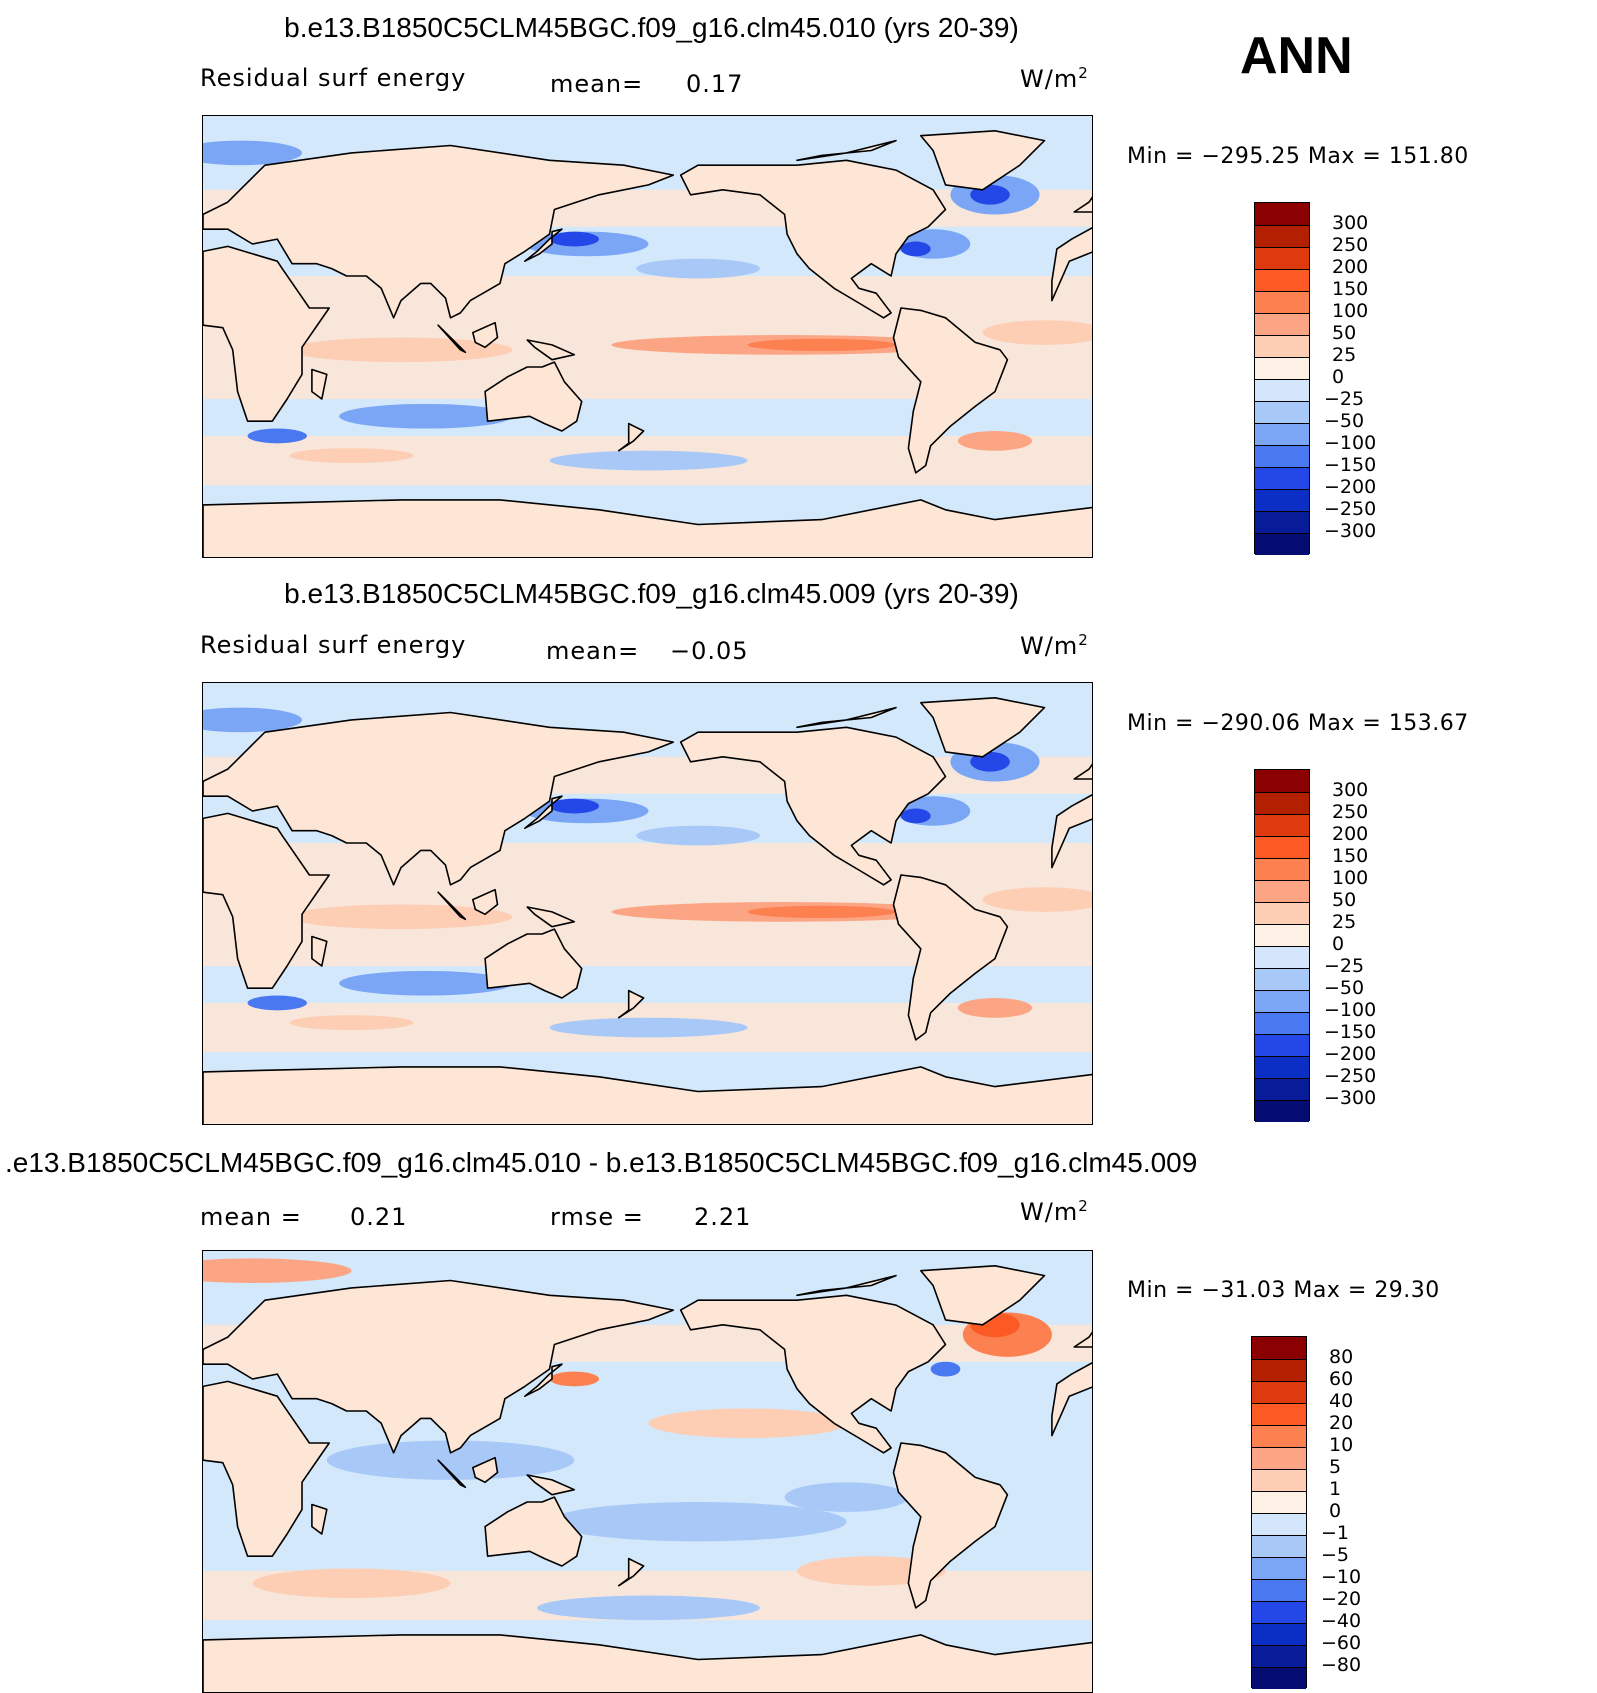 This screenshot has height=1693, width=1597. Describe the element at coordinates (1330, 1290) in the screenshot. I see `panel3-max-label: Max =` at that location.